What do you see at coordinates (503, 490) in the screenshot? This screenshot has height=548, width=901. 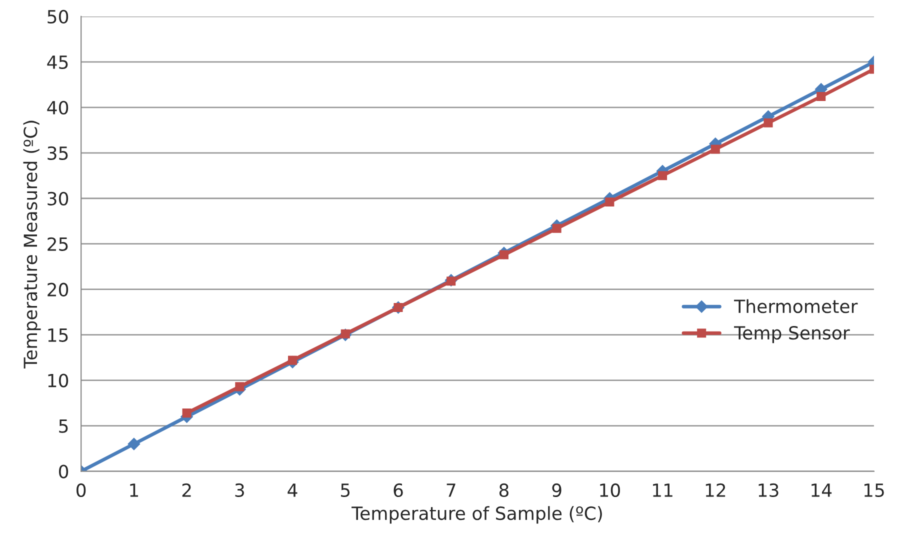 I see `x-tick-label: 8` at bounding box center [503, 490].